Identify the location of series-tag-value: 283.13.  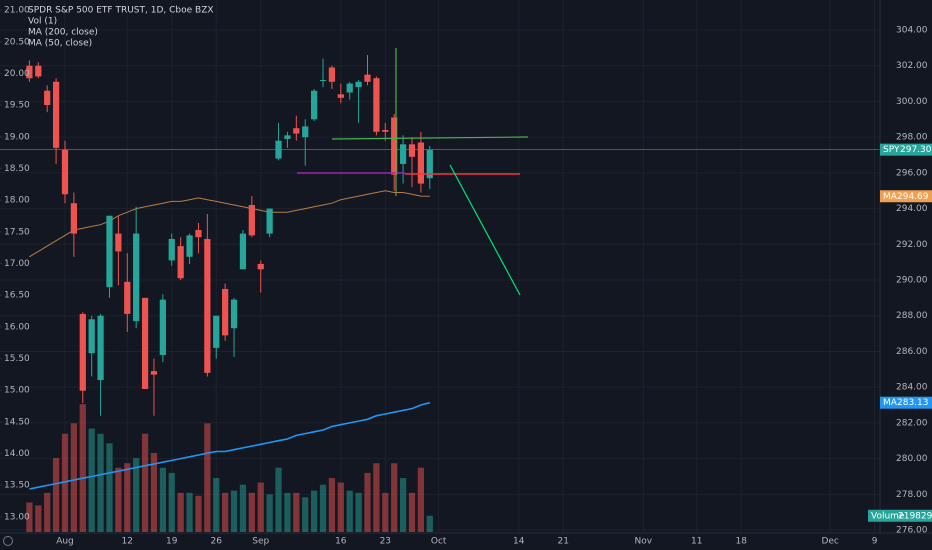
(913, 403).